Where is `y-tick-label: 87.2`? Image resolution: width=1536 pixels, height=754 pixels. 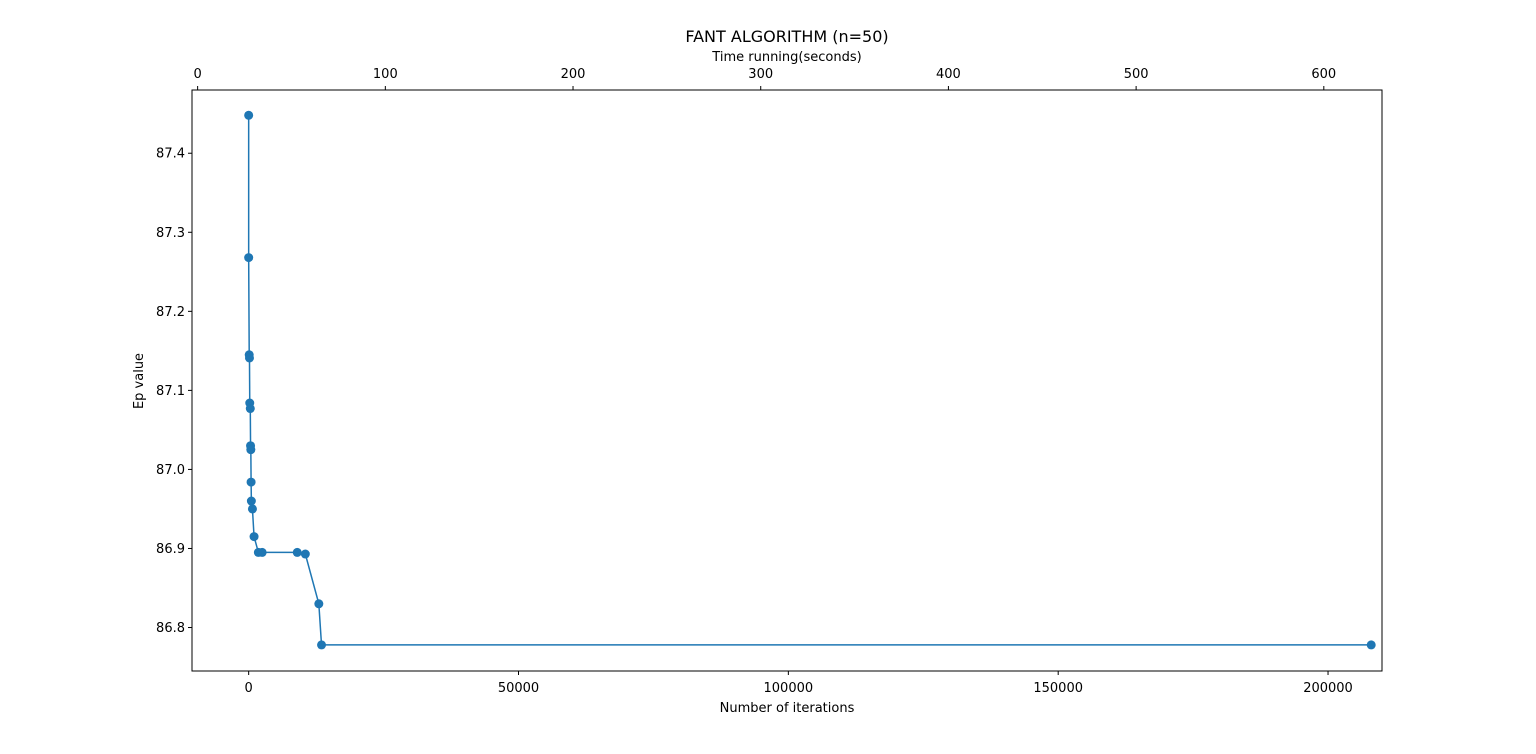
y-tick-label: 87.2 is located at coordinates (170, 312).